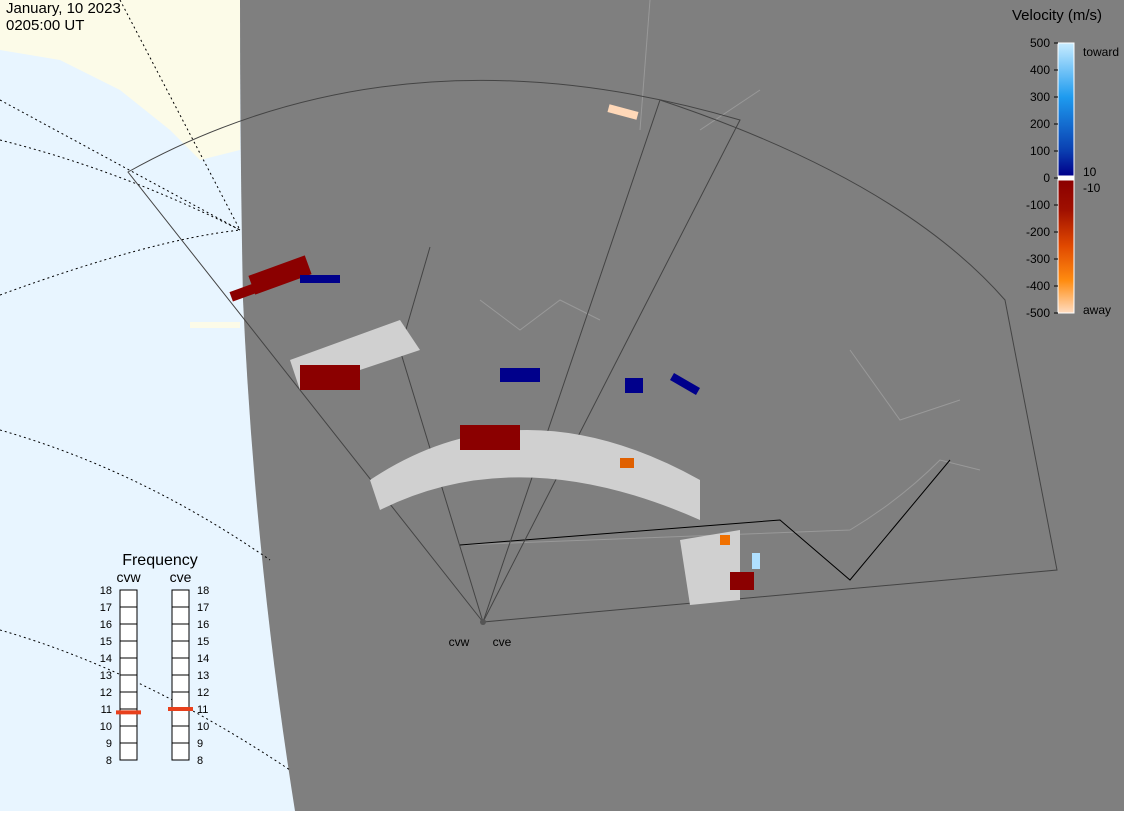 The width and height of the screenshot is (1124, 816). Describe the element at coordinates (502, 642) in the screenshot. I see `station-label: cve` at that location.